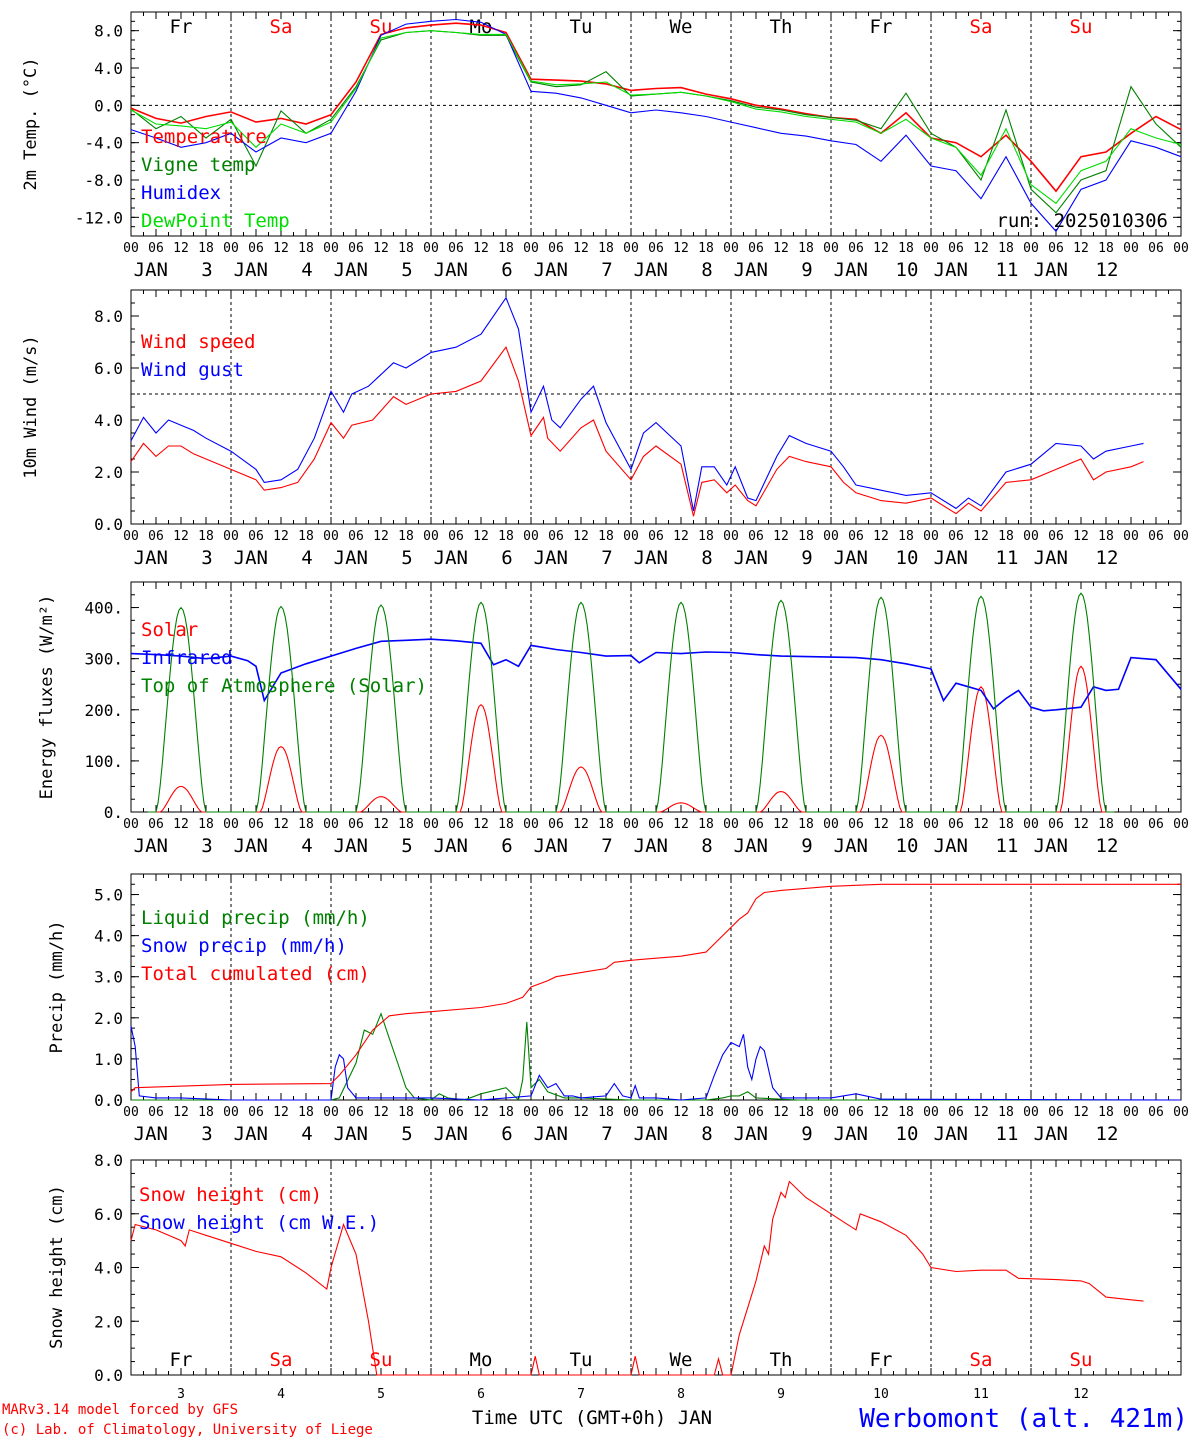 The height and width of the screenshot is (1440, 1194). What do you see at coordinates (637, 1278) in the screenshot?
I see `series-line-snow-height-cm-` at bounding box center [637, 1278].